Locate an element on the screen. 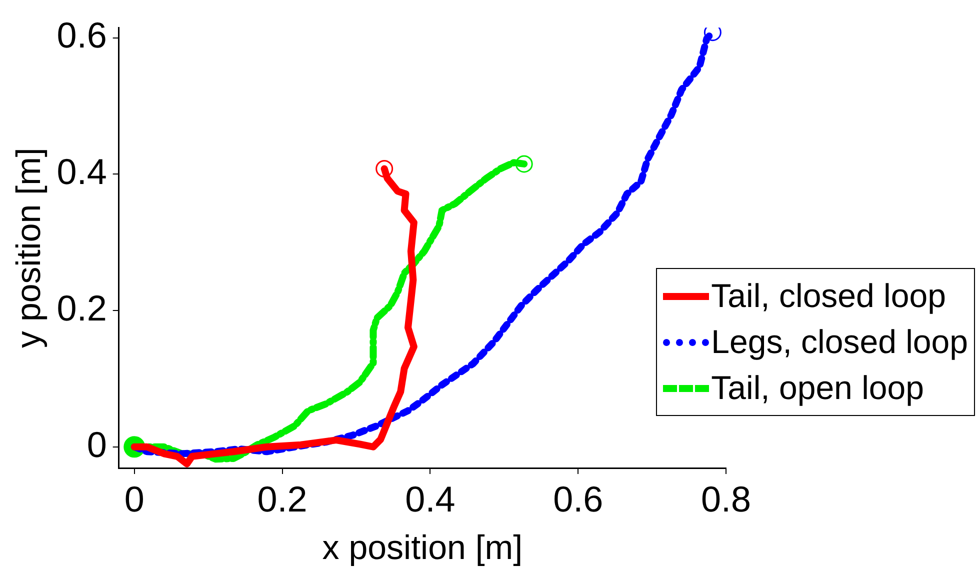 The width and height of the screenshot is (976, 570). y-tick-label: 0 is located at coordinates (96, 444).